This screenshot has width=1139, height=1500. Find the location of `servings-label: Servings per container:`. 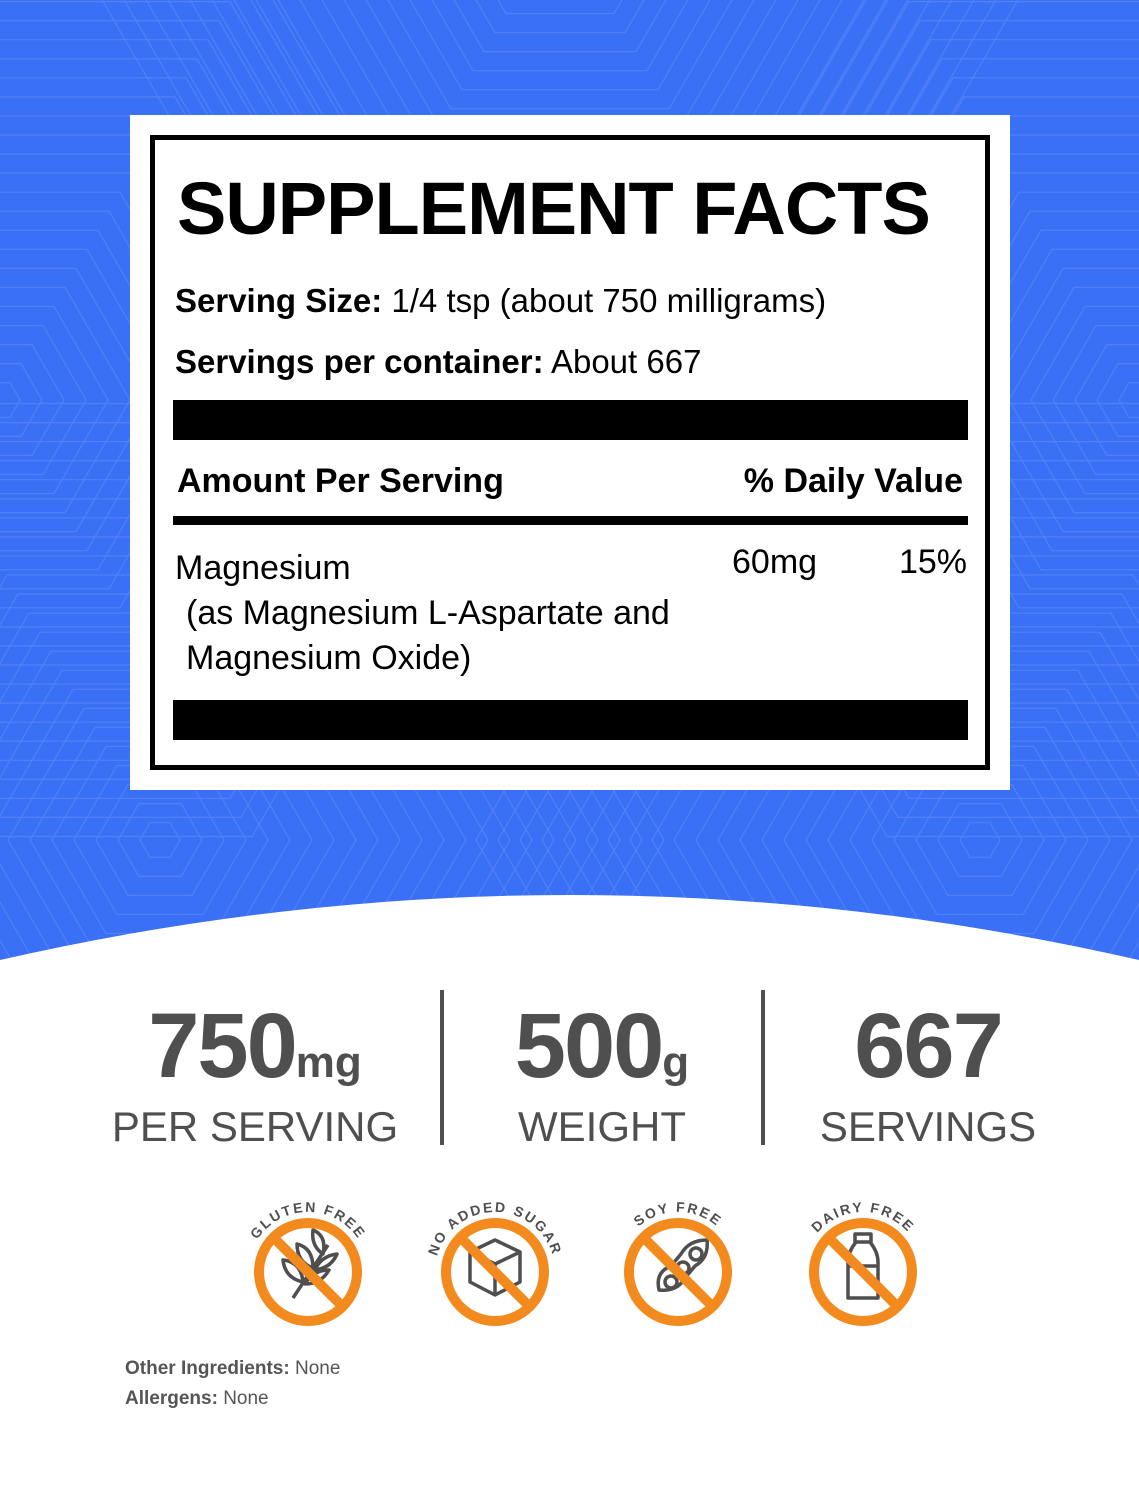

servings-label: Servings per container: is located at coordinates (359, 361).